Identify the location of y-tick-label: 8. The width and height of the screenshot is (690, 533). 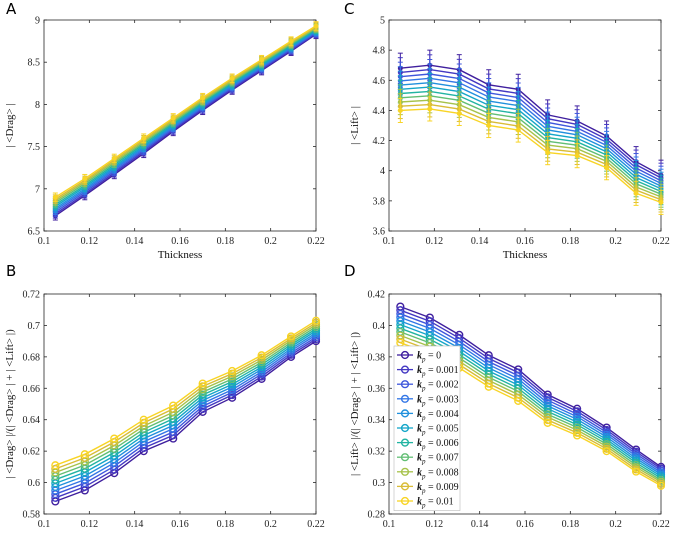
(37, 105).